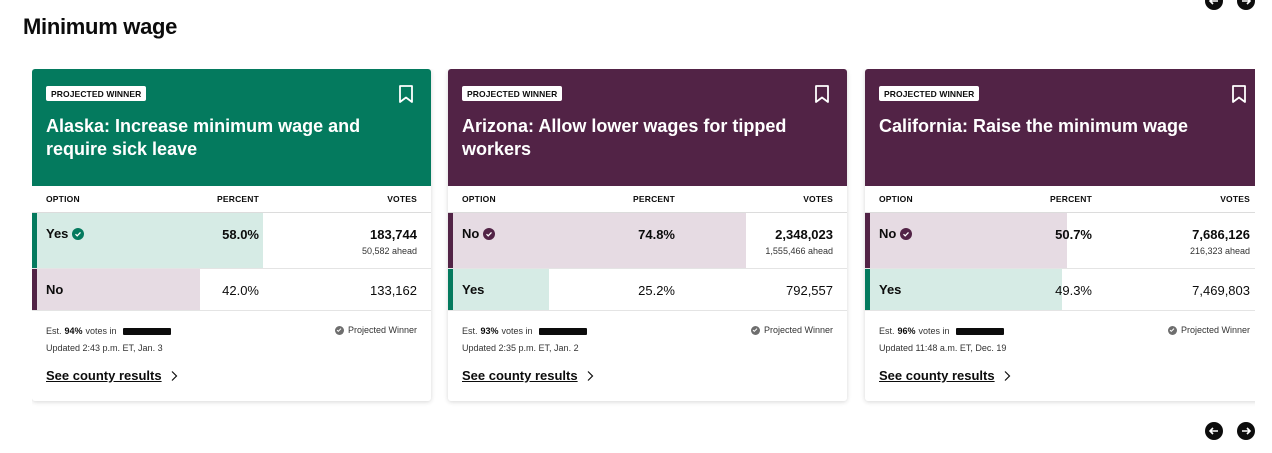 The width and height of the screenshot is (1272, 453). What do you see at coordinates (73, 331) in the screenshot?
I see `est-percent: 94%` at bounding box center [73, 331].